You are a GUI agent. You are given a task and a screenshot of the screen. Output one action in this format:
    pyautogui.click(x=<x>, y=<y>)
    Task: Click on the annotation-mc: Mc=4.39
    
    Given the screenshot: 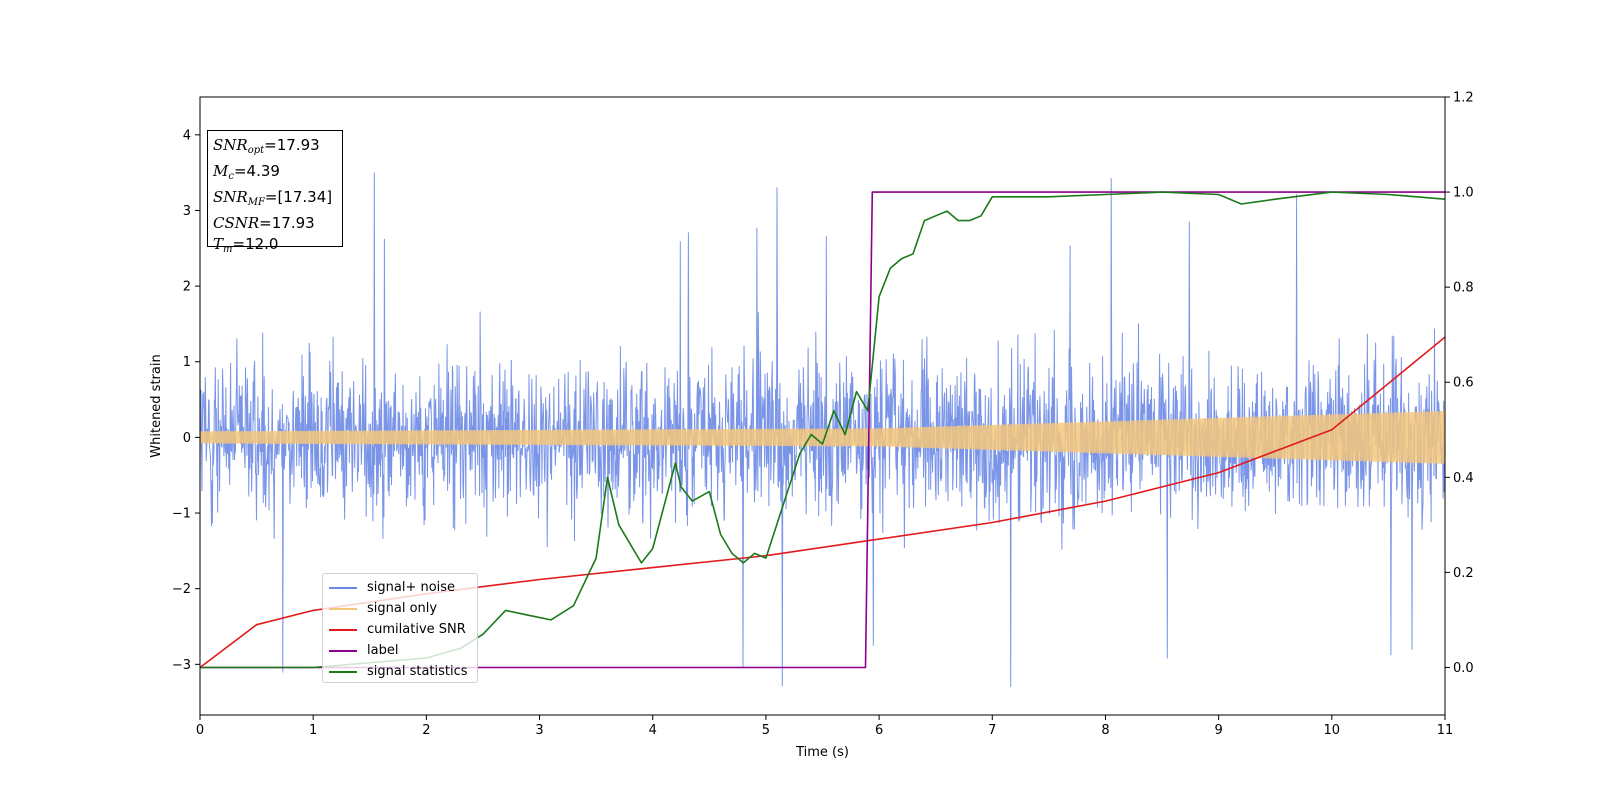 What is the action you would take?
    pyautogui.click(x=246, y=172)
    